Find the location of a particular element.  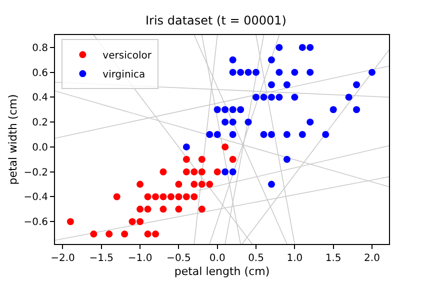

x-tick-label: 0.0 is located at coordinates (217, 258).